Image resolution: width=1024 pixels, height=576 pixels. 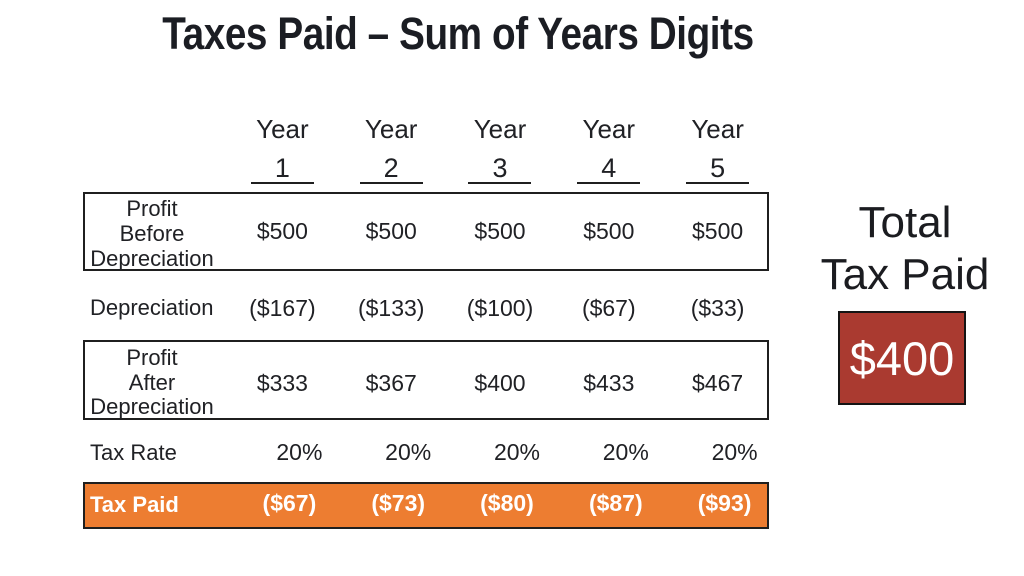 I want to click on value-cell: ($100), so click(x=500, y=308).